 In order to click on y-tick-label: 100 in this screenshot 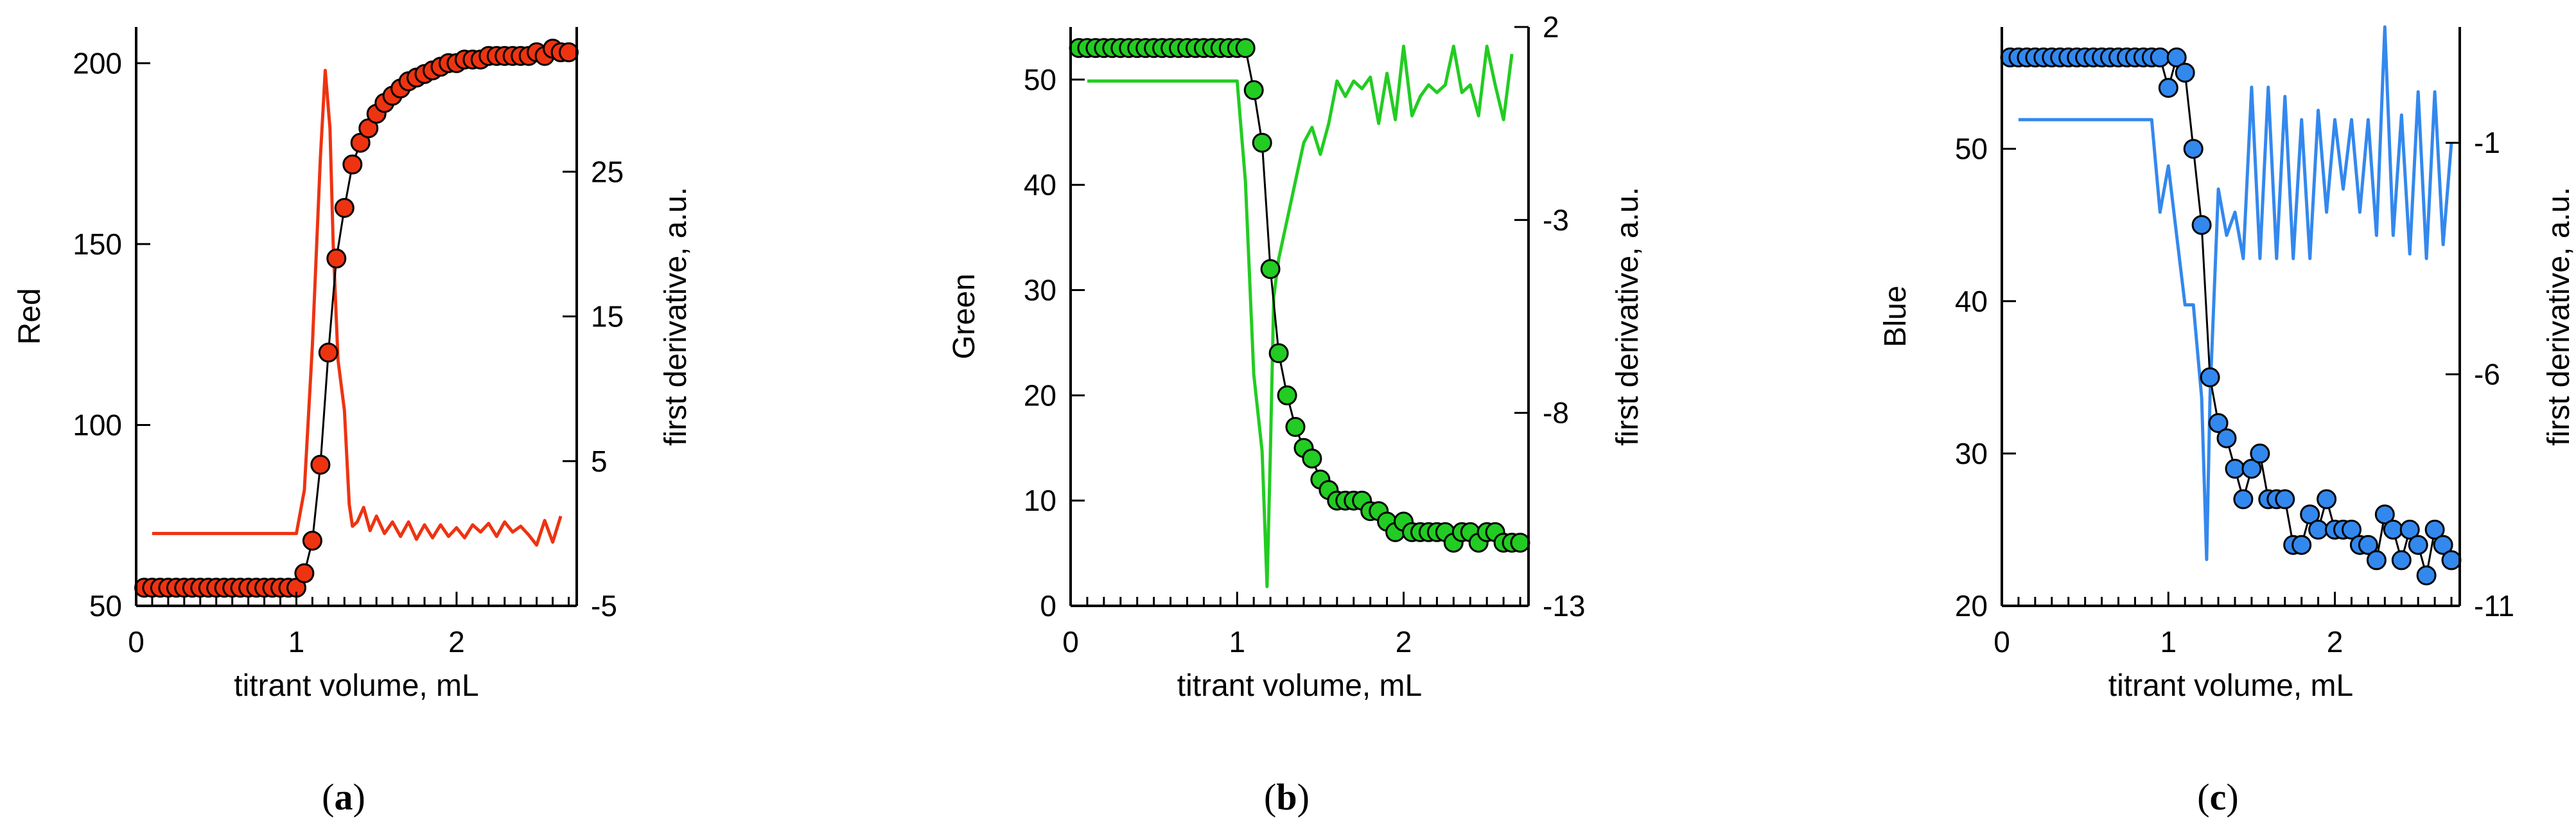, I will do `click(97, 424)`.